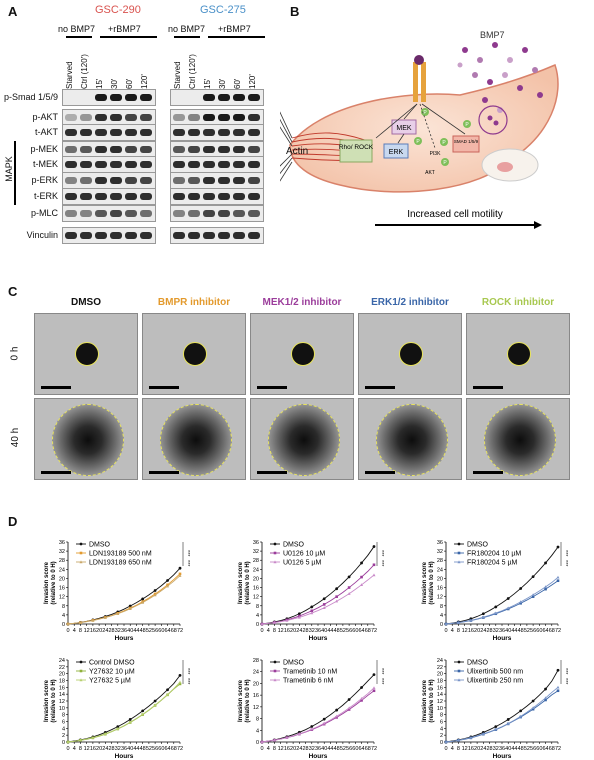 The image size is (594, 760). What do you see at coordinates (256, 661) in the screenshot?
I see `y-tick-label: 28` at bounding box center [256, 661].